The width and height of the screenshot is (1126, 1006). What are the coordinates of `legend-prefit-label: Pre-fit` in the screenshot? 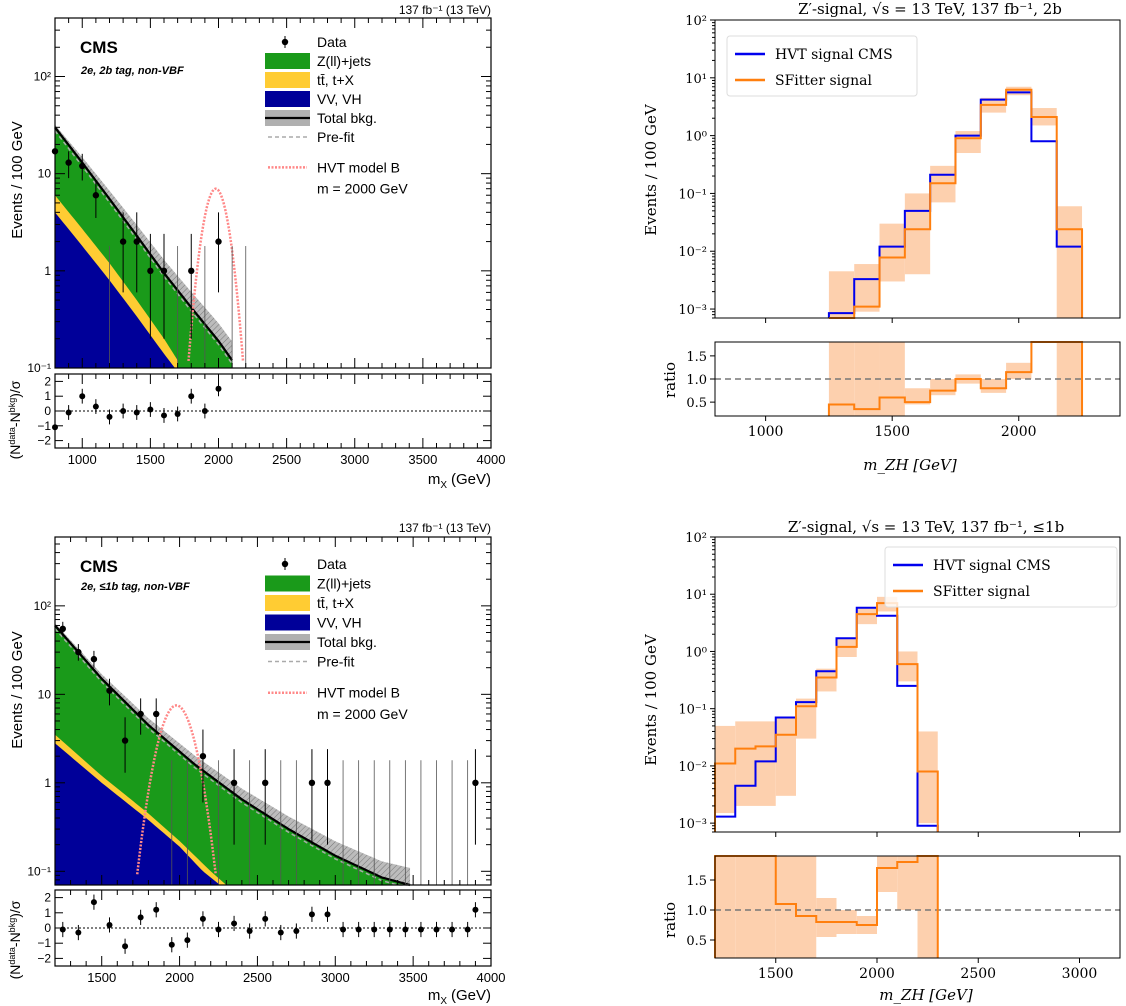 It's located at (335, 662).